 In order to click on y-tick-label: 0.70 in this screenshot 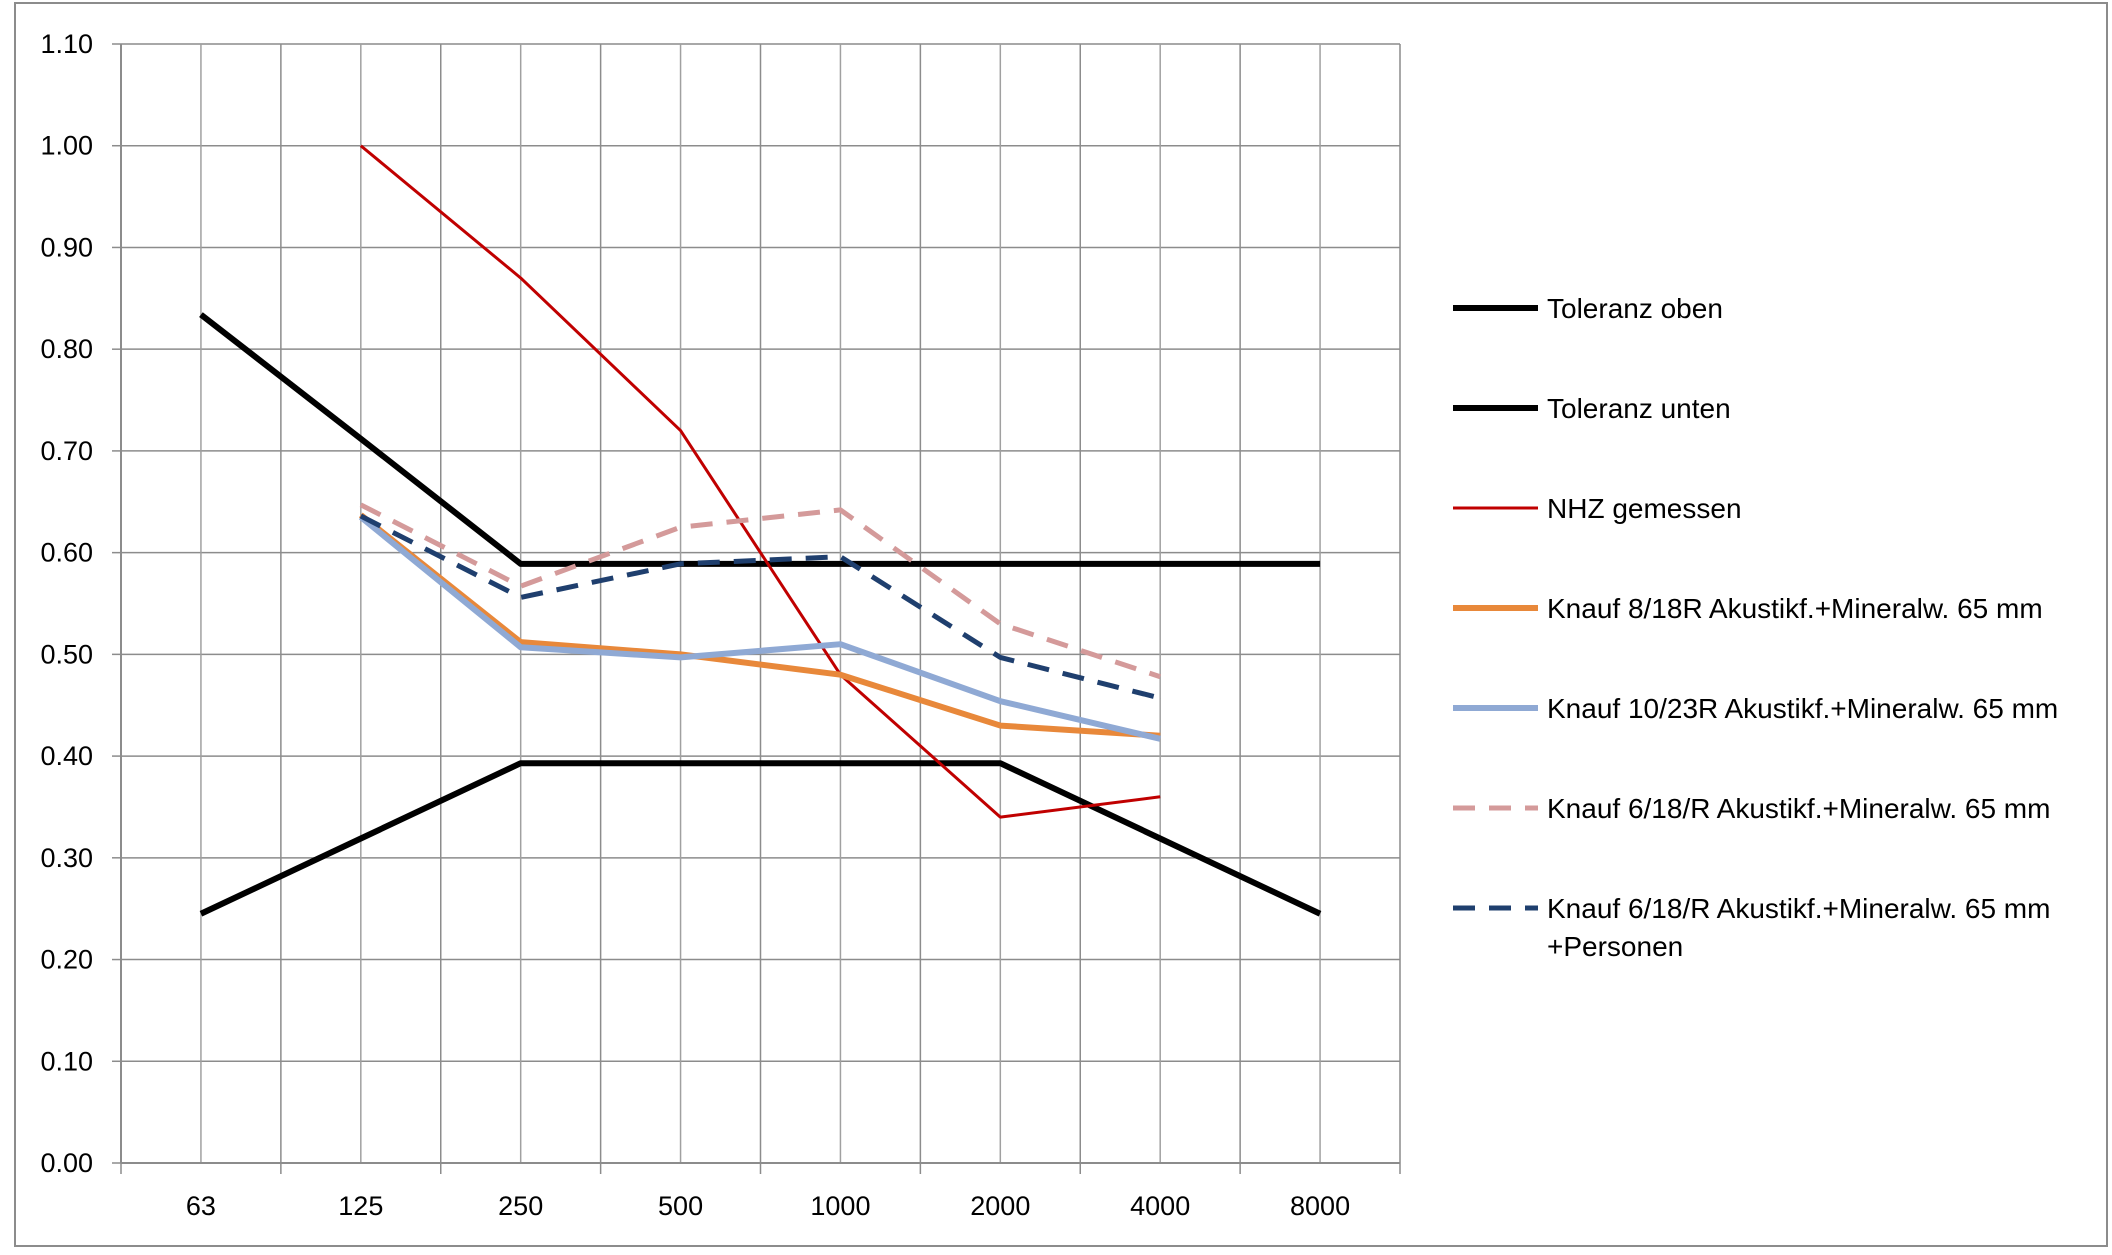, I will do `click(66, 451)`.